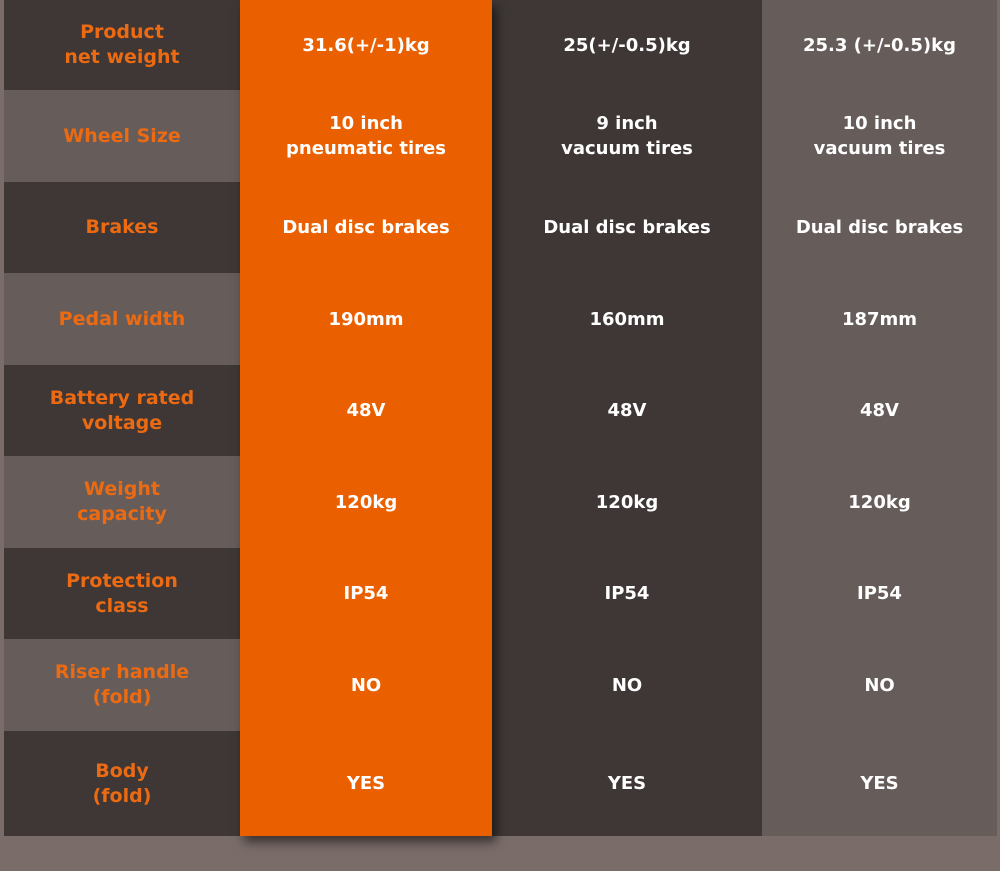 The width and height of the screenshot is (1000, 871). What do you see at coordinates (122, 685) in the screenshot?
I see `spec-label: Riser handle (fold)` at bounding box center [122, 685].